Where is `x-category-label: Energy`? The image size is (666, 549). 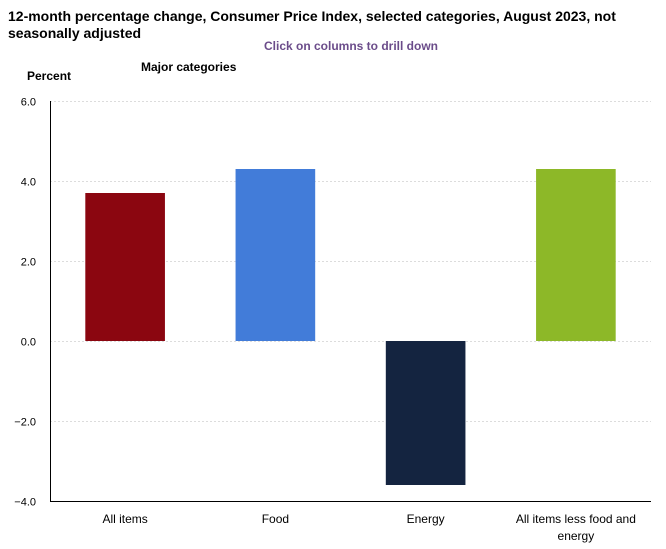
x-category-label: Energy is located at coordinates (426, 519).